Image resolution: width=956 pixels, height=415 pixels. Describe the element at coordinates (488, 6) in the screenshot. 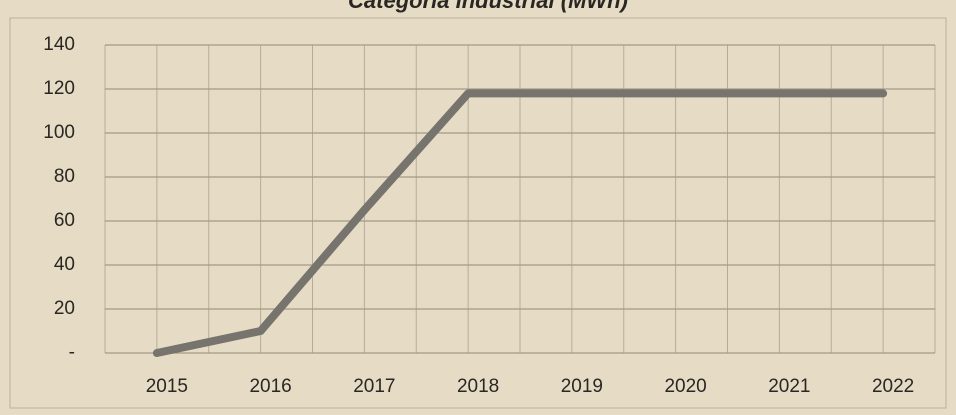

I see `chart-title: Categoria Industrial (MWh)` at that location.